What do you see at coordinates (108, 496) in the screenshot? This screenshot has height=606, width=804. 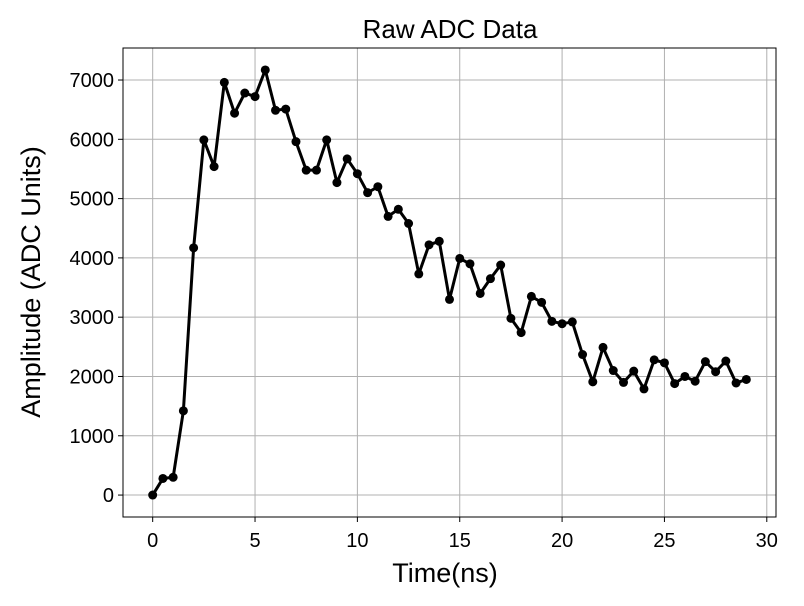 I see `y-tick-label: 0` at bounding box center [108, 496].